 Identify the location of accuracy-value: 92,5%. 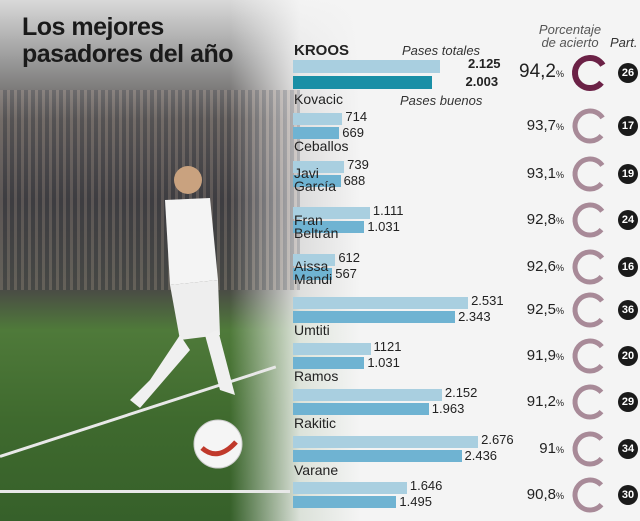
(529, 309).